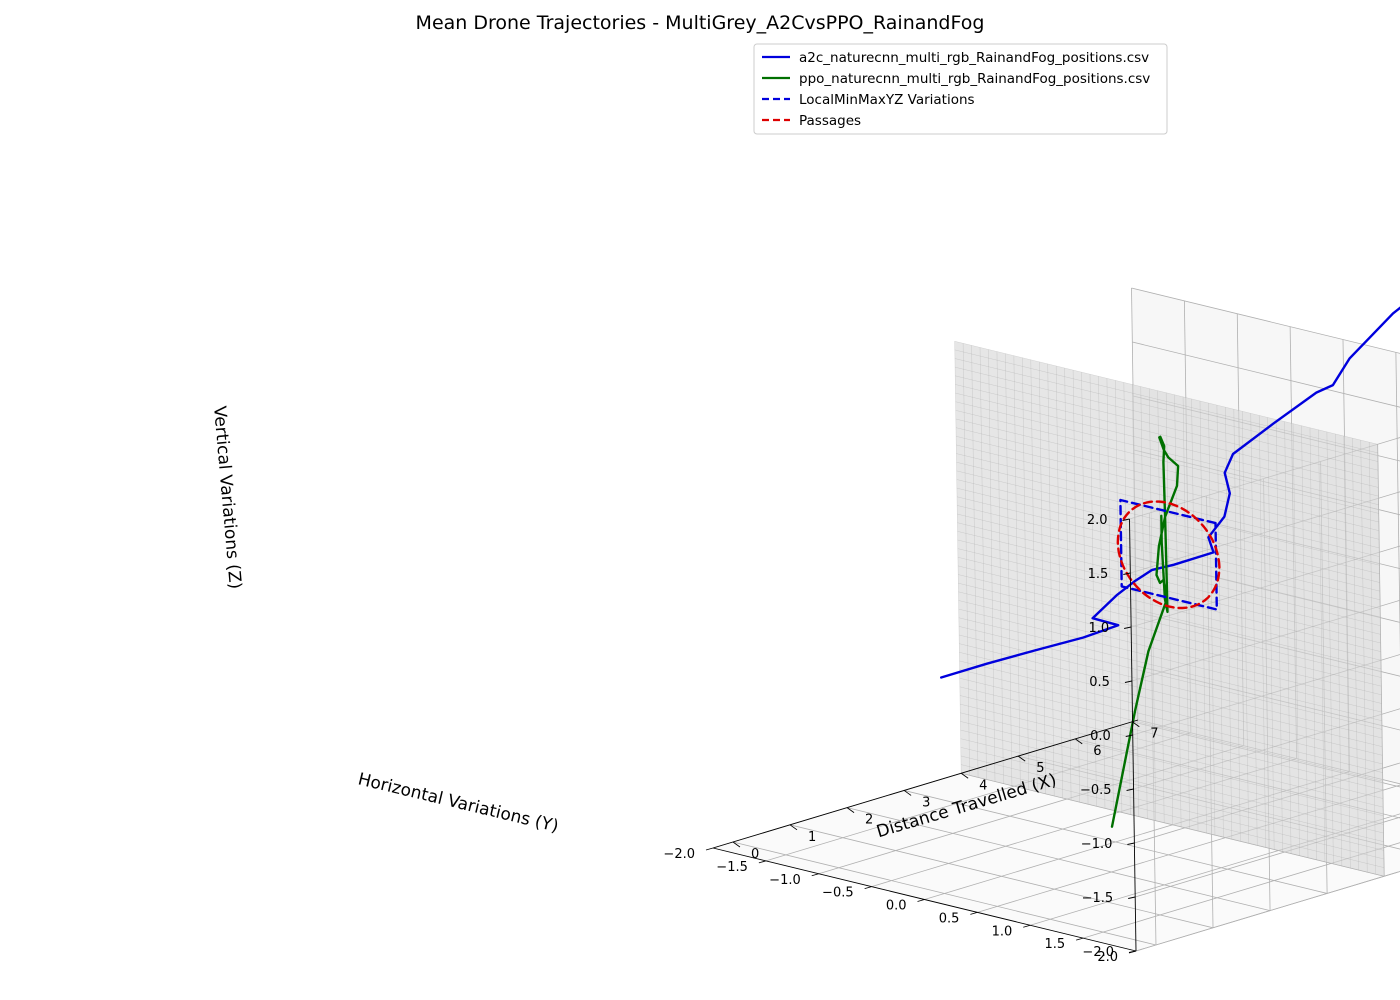 The height and width of the screenshot is (1000, 1400). I want to click on x-tick-label: 4, so click(983, 785).